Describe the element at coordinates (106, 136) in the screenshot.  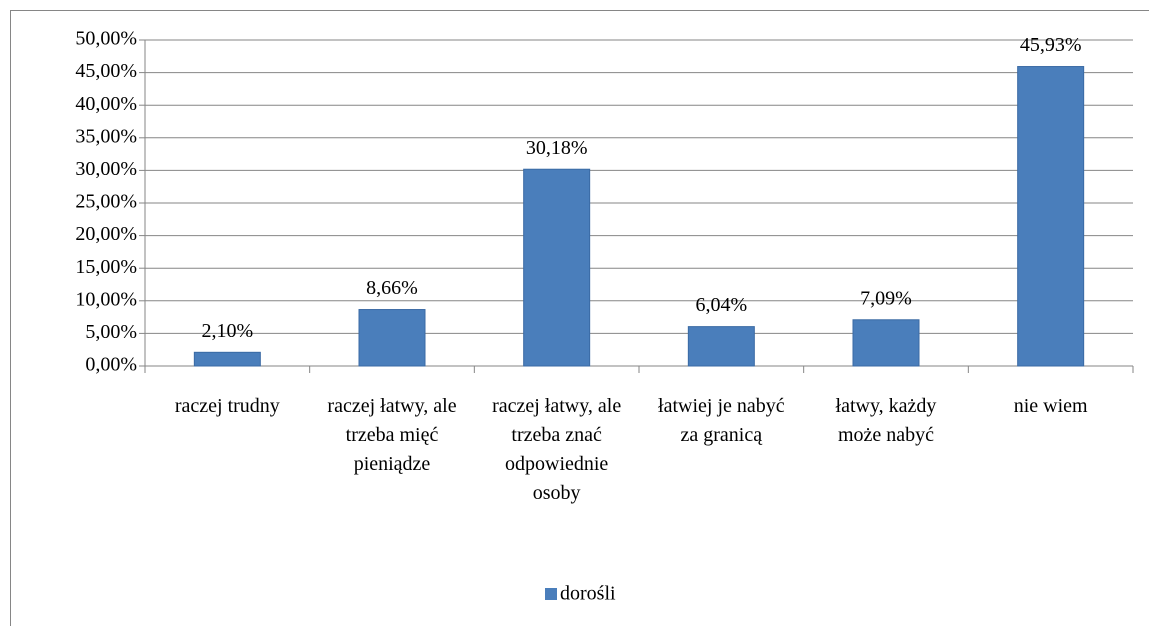
I see `y-tick-label: 35,00%` at that location.